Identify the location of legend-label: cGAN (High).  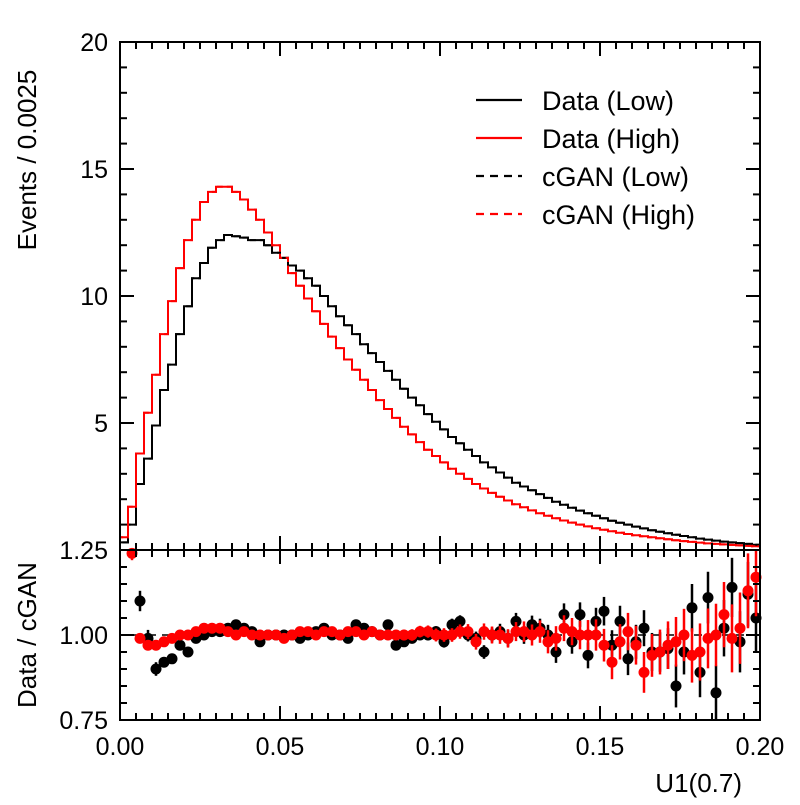
(618, 215).